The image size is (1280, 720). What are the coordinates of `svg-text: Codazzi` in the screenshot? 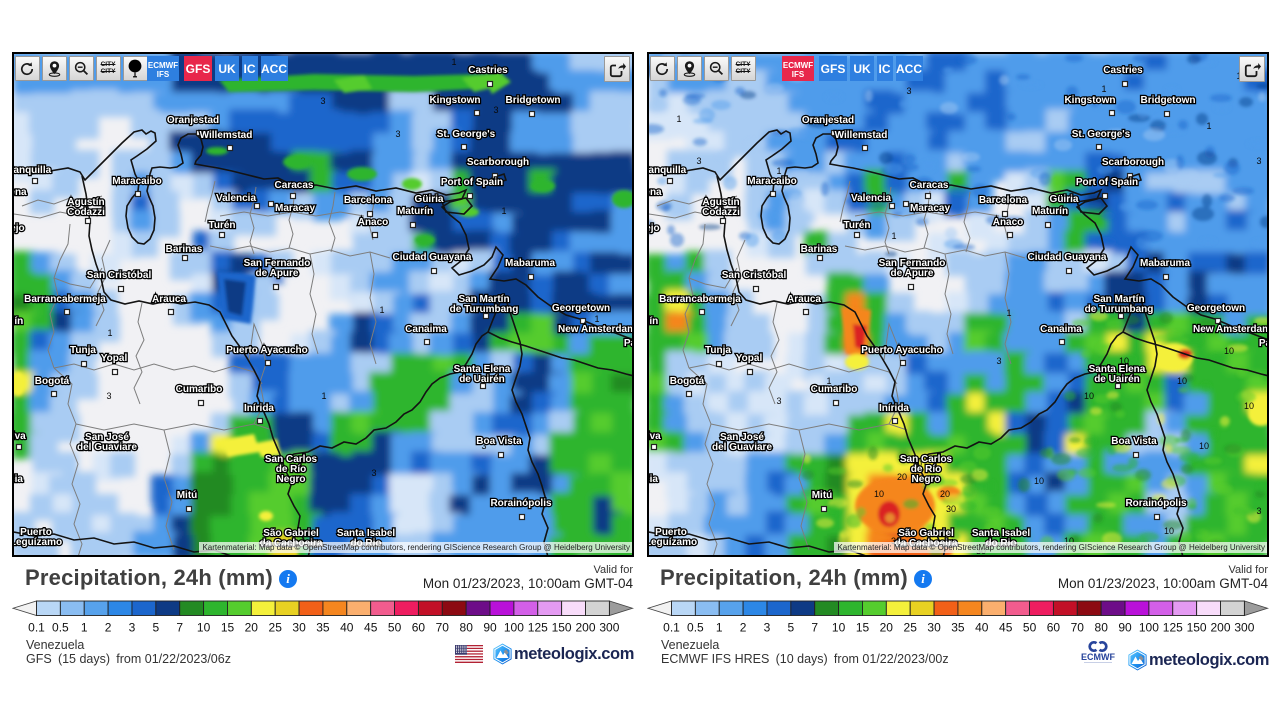 It's located at (721, 212).